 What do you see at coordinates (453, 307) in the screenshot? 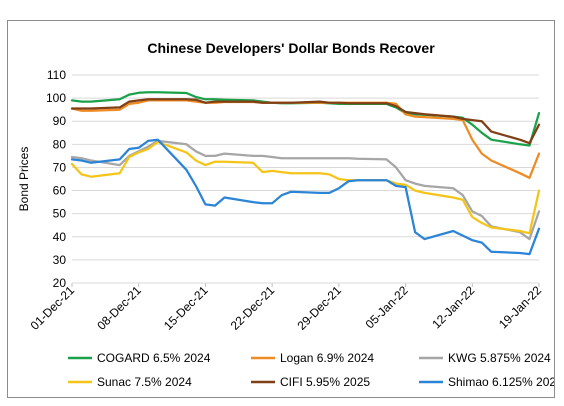
I see `x-tick-label: 12-Jan-22` at bounding box center [453, 307].